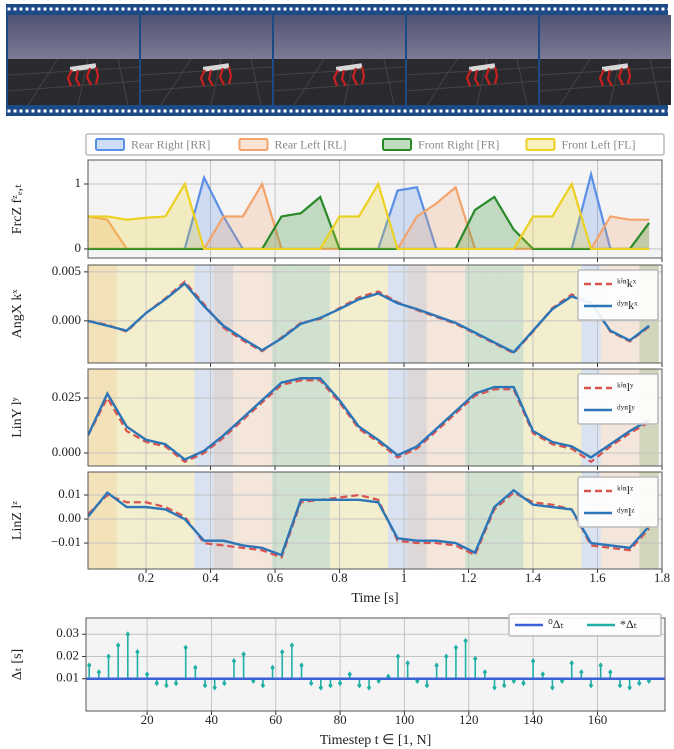 The height and width of the screenshot is (749, 674). Describe the element at coordinates (404, 577) in the screenshot. I see `x-tick-label: 1` at that location.